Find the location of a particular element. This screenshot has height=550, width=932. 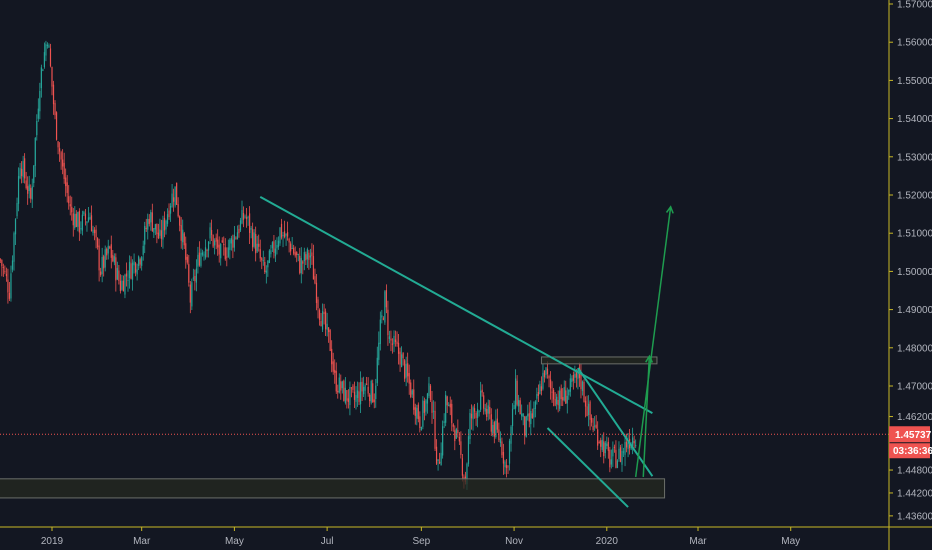

x-tick-label: Mar is located at coordinates (698, 541).